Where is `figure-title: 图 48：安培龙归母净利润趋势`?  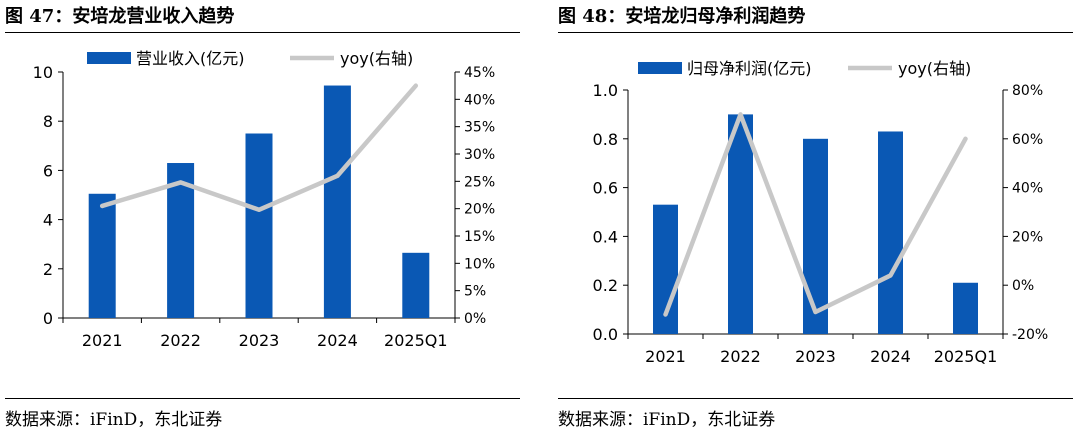 figure-title: 图 48：安培龙归母净利润趋势 is located at coordinates (682, 16).